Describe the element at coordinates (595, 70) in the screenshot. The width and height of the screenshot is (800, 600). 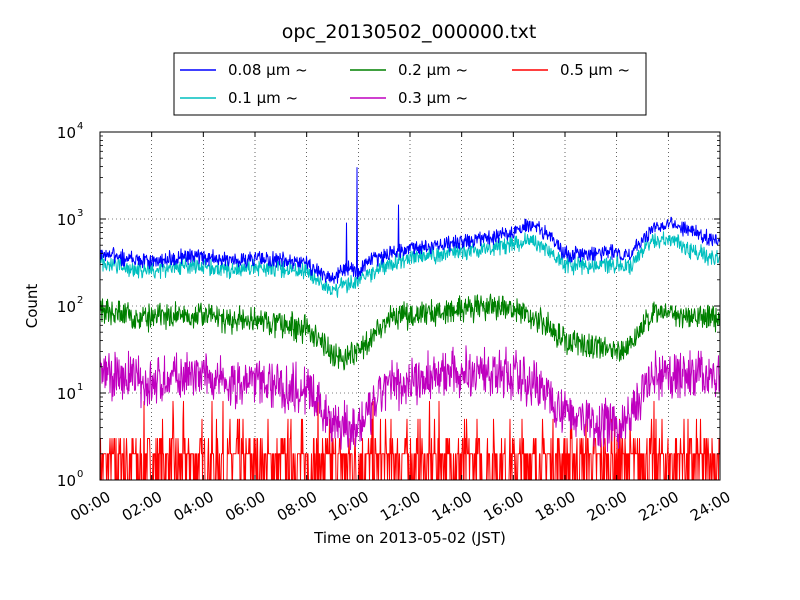
I see `legend-label: 0.5 µm ~` at that location.